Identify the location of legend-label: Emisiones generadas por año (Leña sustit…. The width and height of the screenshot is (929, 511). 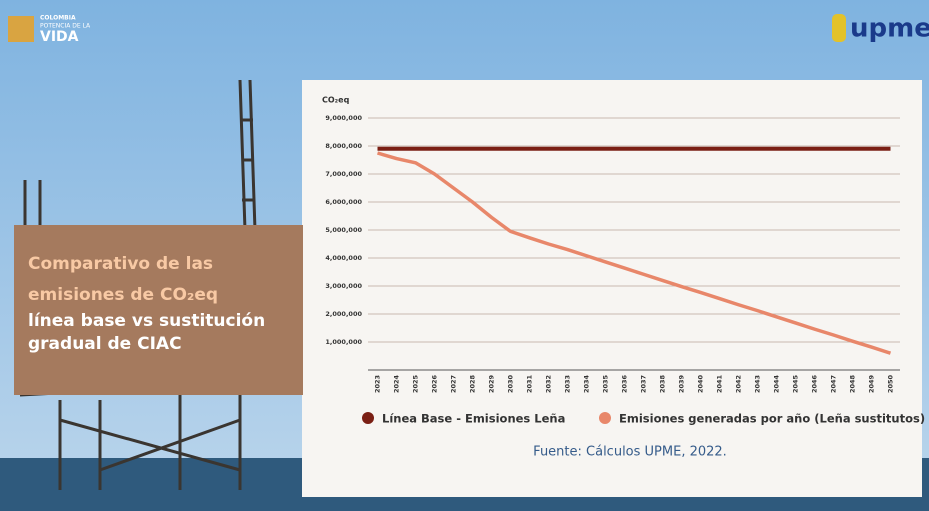
(772, 419).